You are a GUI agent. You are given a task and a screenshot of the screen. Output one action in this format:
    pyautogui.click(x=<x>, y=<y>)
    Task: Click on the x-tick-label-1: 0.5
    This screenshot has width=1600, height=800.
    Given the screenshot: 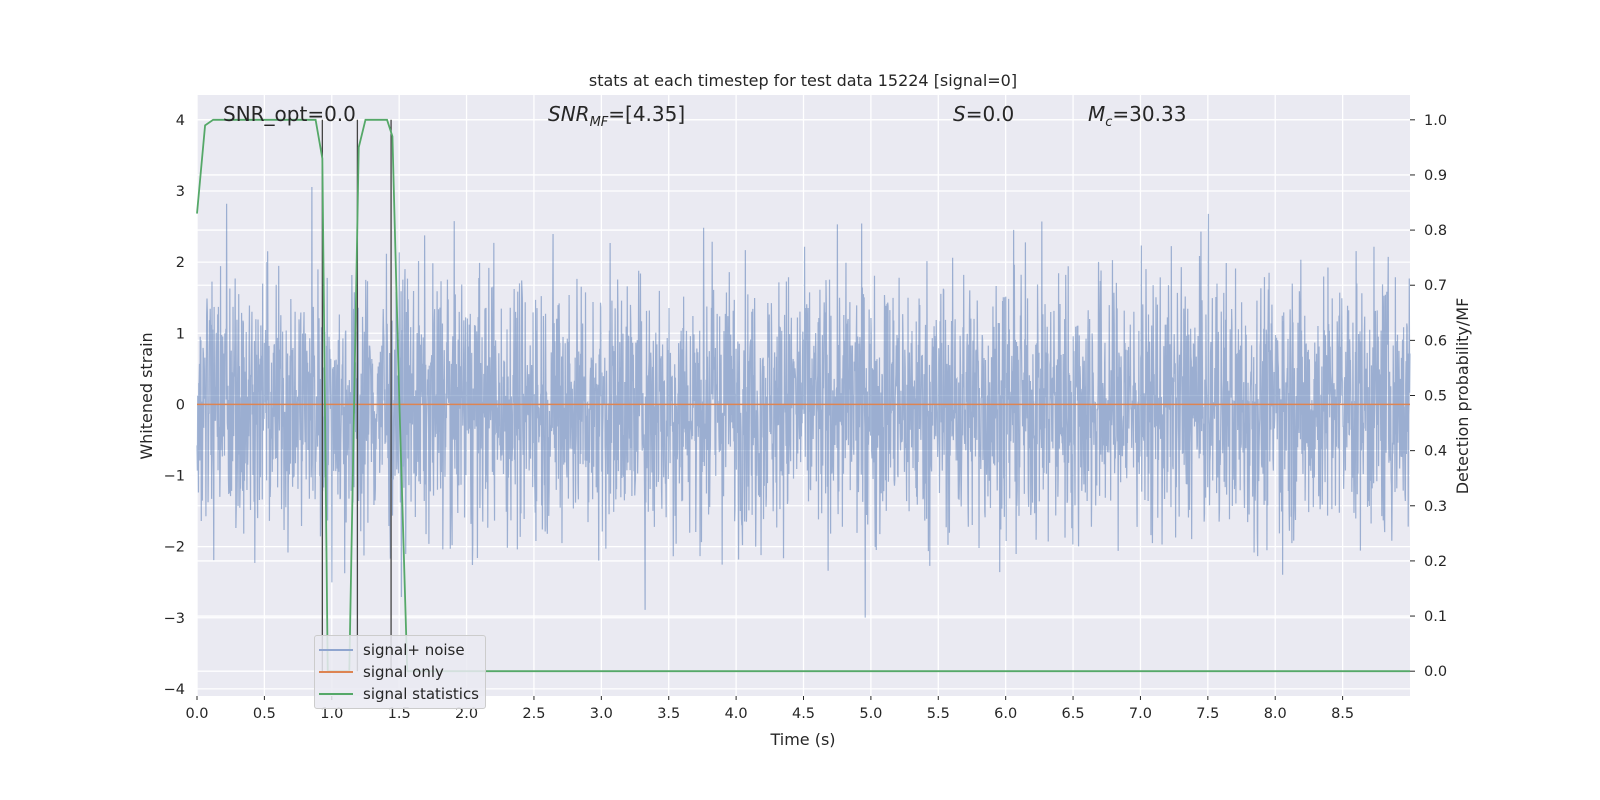 What is the action you would take?
    pyautogui.click(x=264, y=714)
    